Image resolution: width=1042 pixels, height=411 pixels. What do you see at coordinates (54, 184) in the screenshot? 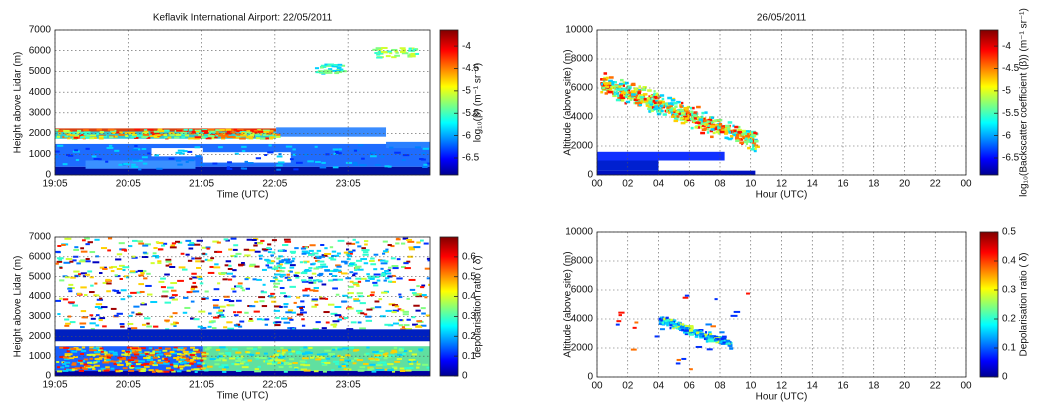
I see `x-tick-label: 19:05` at bounding box center [54, 184].